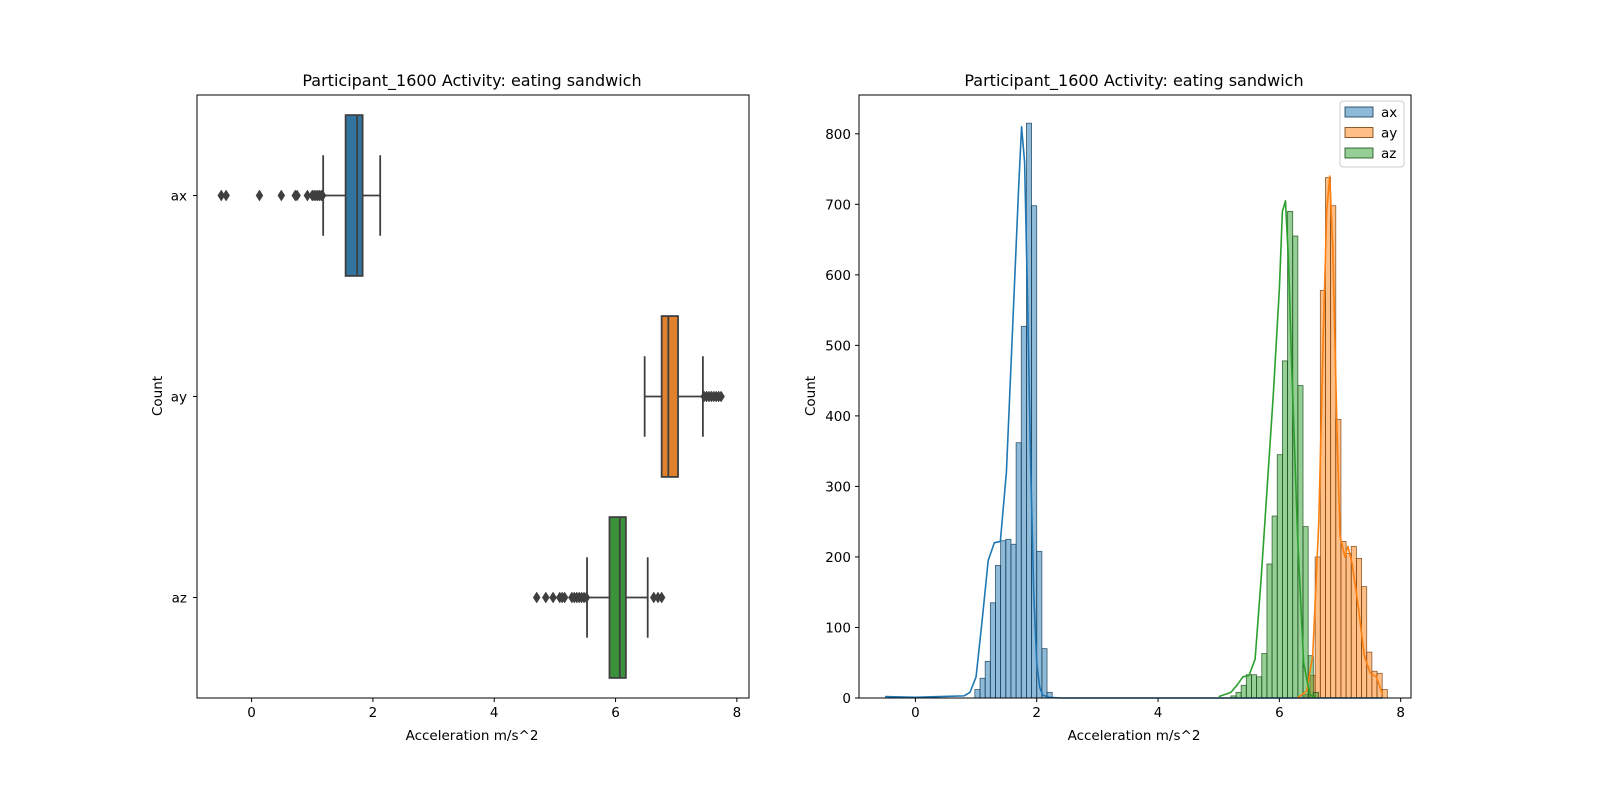 The image size is (1600, 800). What do you see at coordinates (1359, 112) in the screenshot?
I see `legend-swatch-ax` at bounding box center [1359, 112].